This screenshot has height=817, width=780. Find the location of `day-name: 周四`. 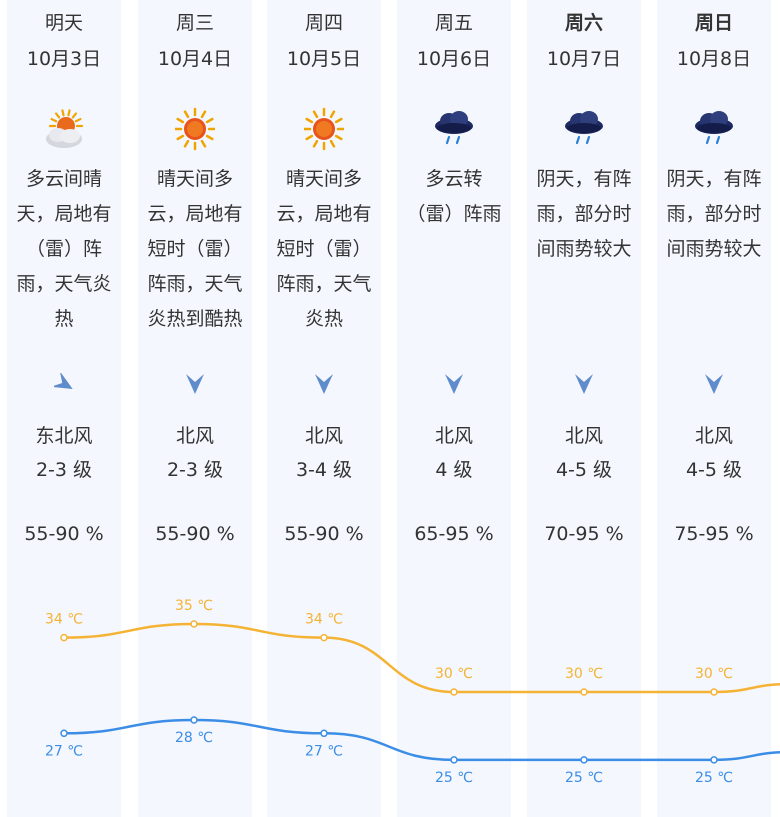

day-name: 周四 is located at coordinates (323, 23).